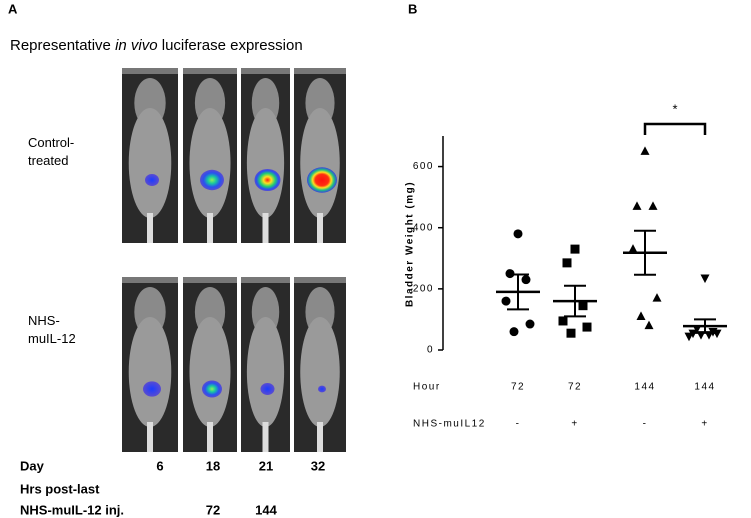  Describe the element at coordinates (32, 465) in the screenshot. I see `day-label: Day` at that location.